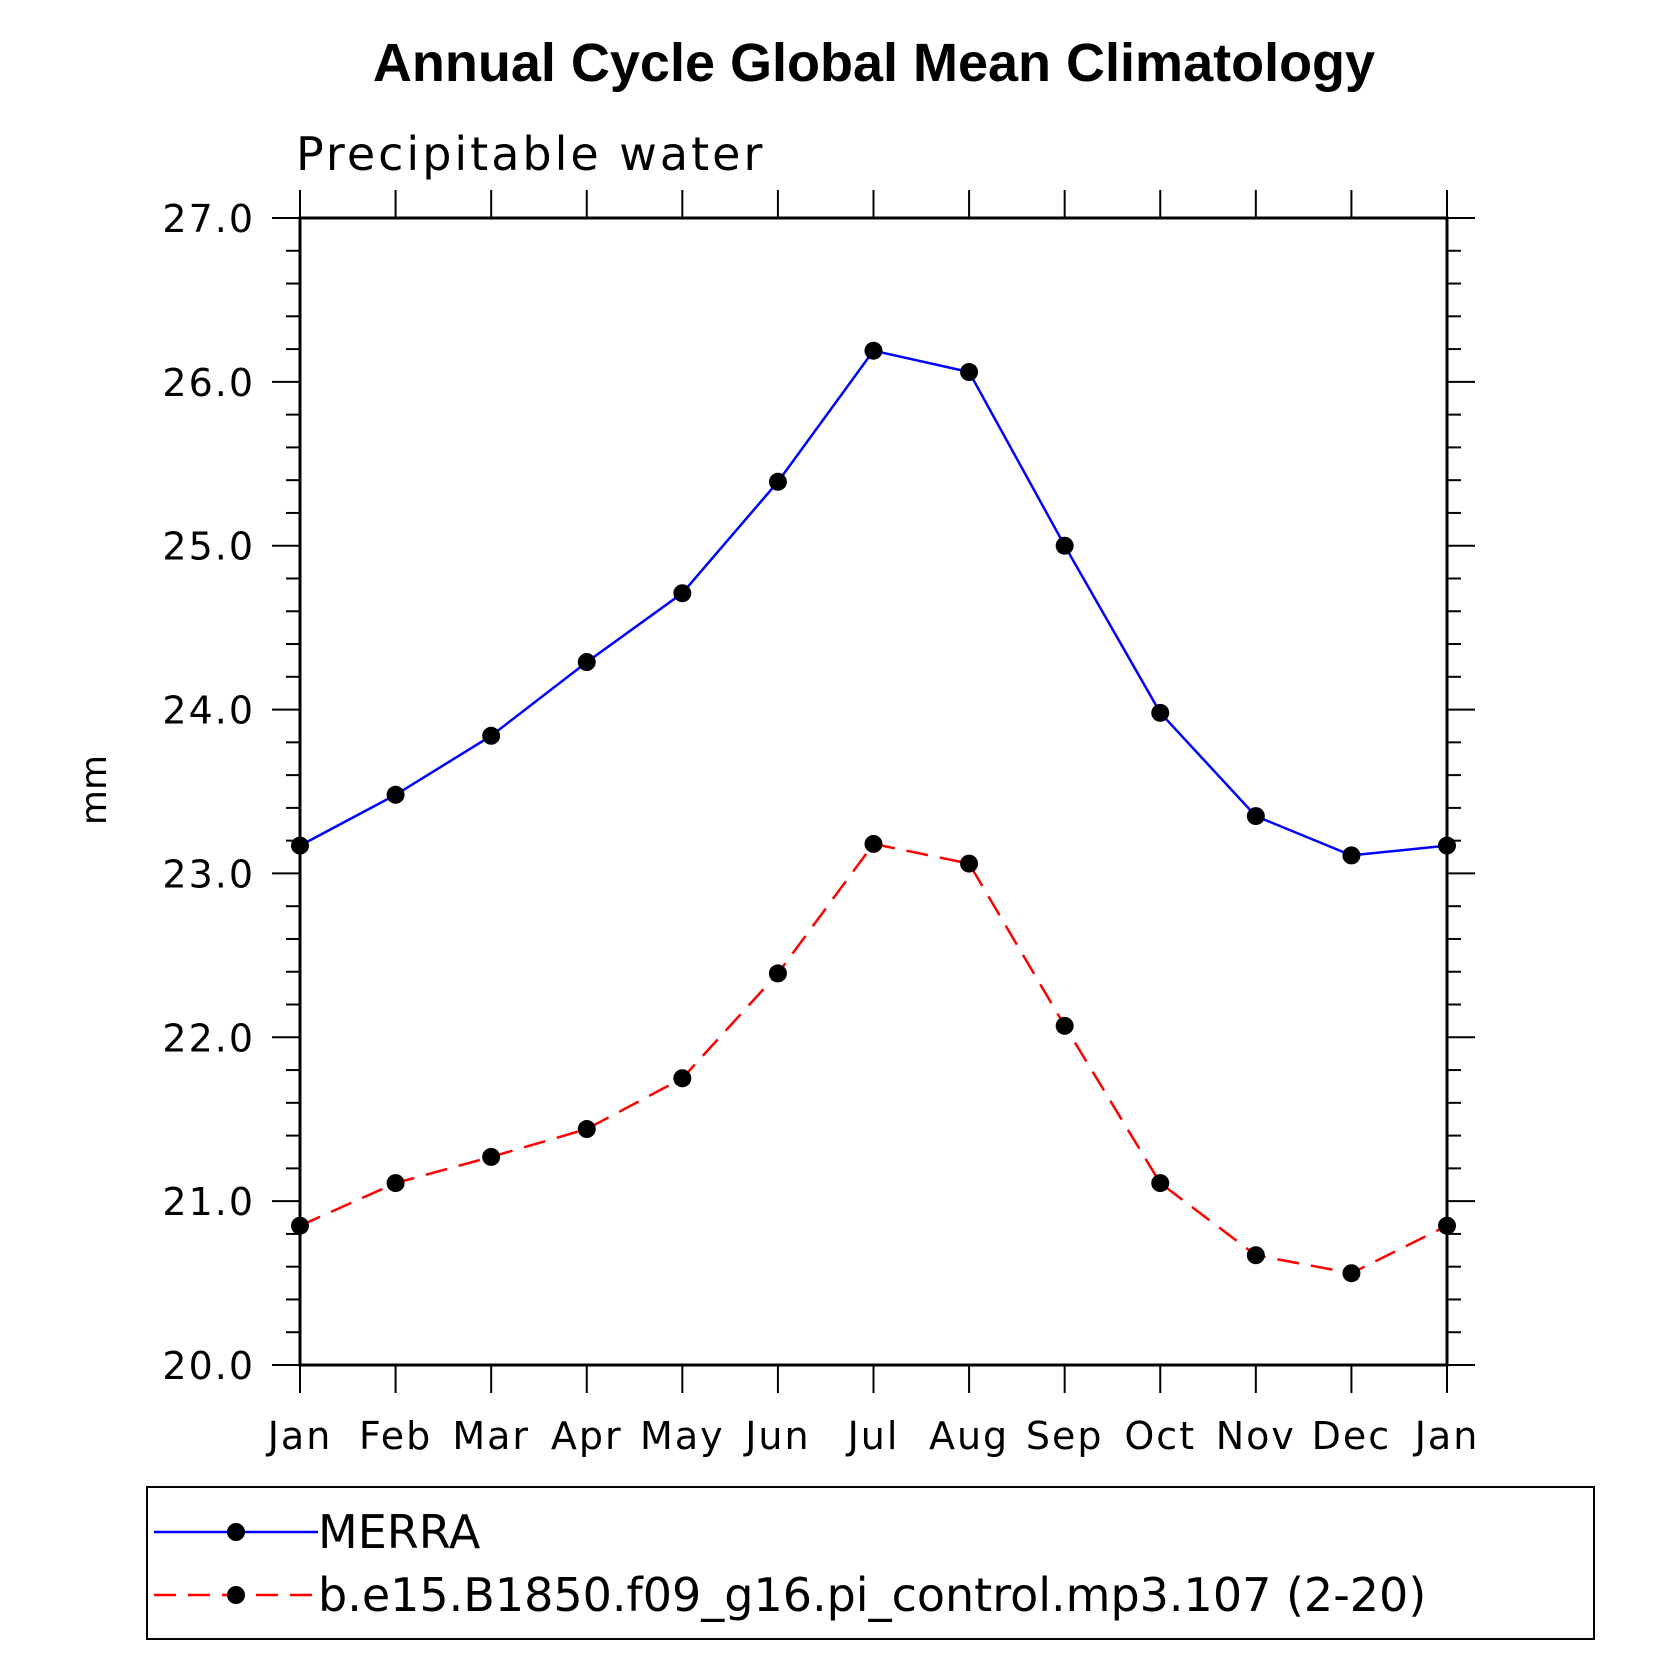 This screenshot has height=1669, width=1669. What do you see at coordinates (491, 1436) in the screenshot?
I see `x-tick-label: Mar` at bounding box center [491, 1436].